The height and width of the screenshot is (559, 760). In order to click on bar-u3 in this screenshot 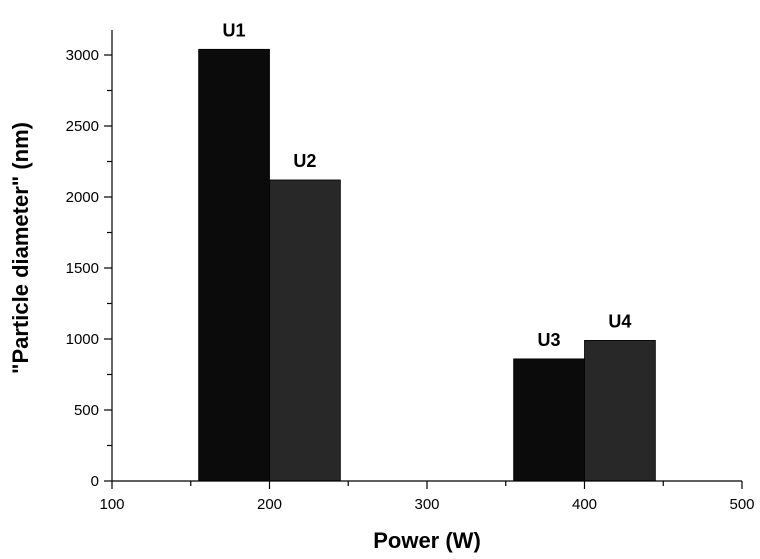, I will do `click(549, 420)`.